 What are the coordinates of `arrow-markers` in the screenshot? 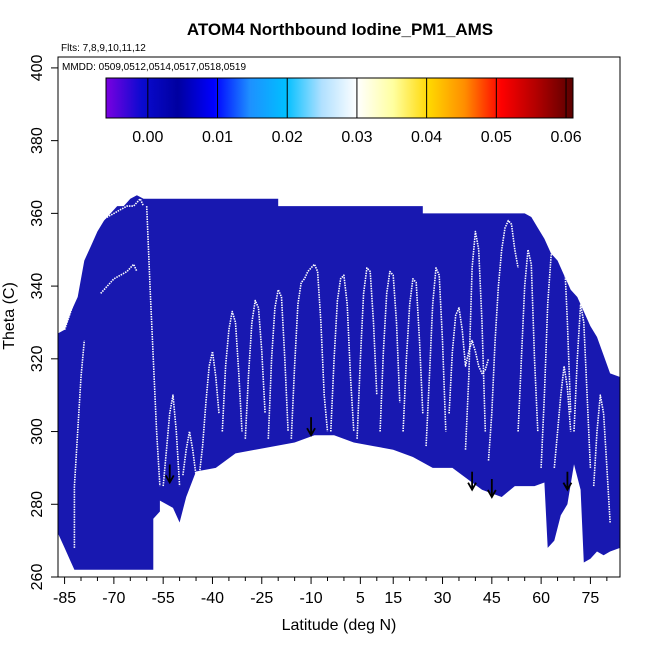 It's located at (368, 458).